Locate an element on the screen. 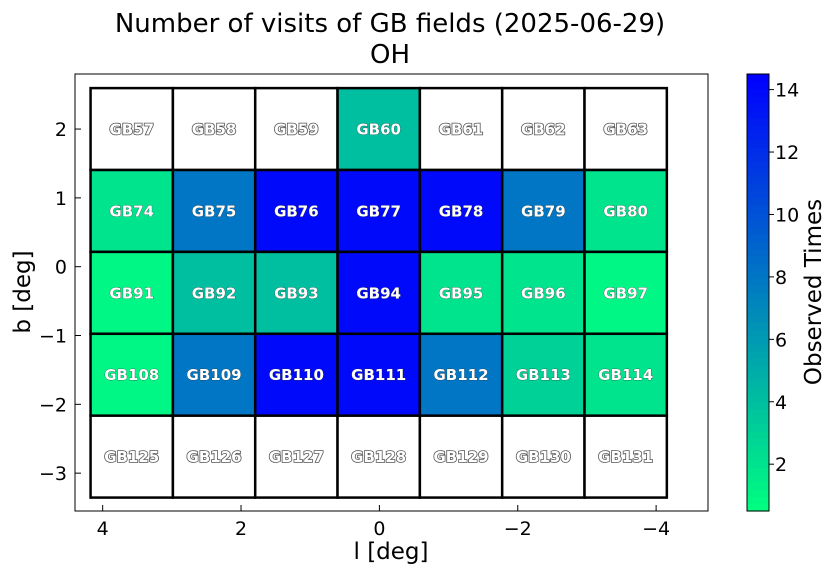  colorbar-tick-label: 6 is located at coordinates (781, 340).